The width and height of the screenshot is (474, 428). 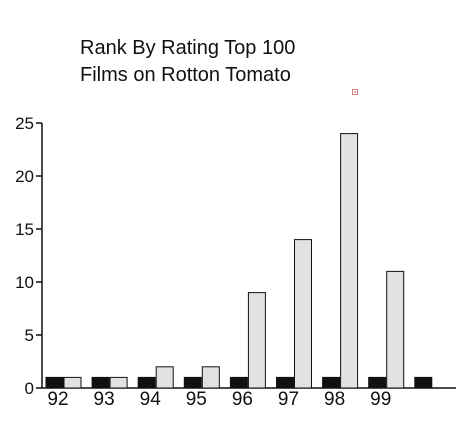 I want to click on x-axis-labels: 92 93 94 95 96 97 98 99, so click(x=219, y=399).